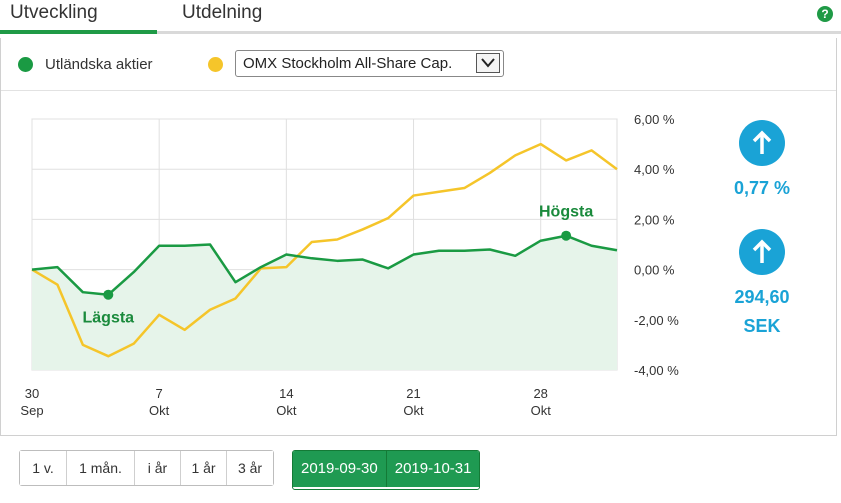  What do you see at coordinates (222, 12) in the screenshot?
I see `tab-utdelning: Utdelning` at bounding box center [222, 12].